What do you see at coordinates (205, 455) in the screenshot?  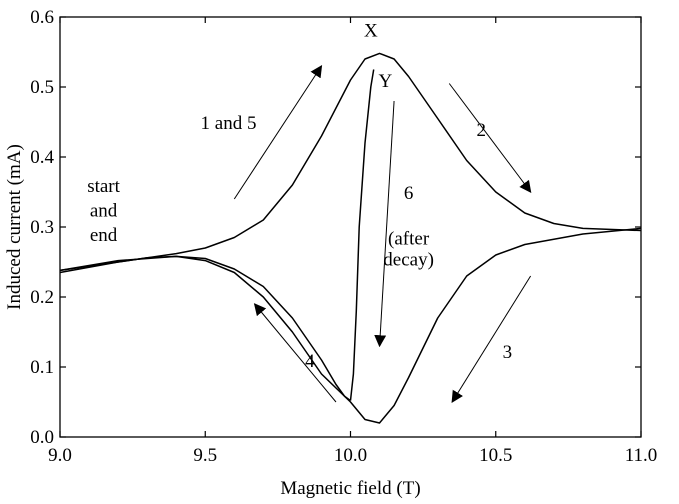 I see `x-tick-label: 9.5` at bounding box center [205, 455].